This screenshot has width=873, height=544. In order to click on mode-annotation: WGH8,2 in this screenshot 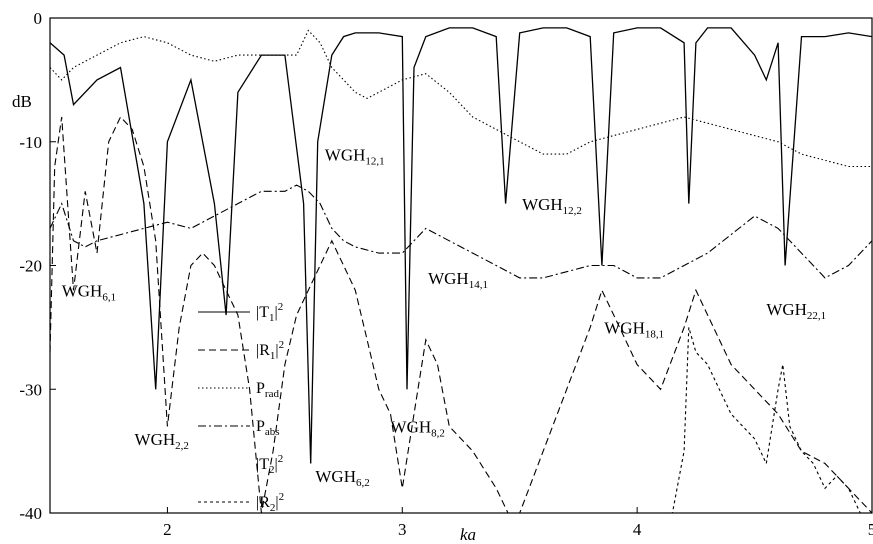, I will do `click(418, 429)`.